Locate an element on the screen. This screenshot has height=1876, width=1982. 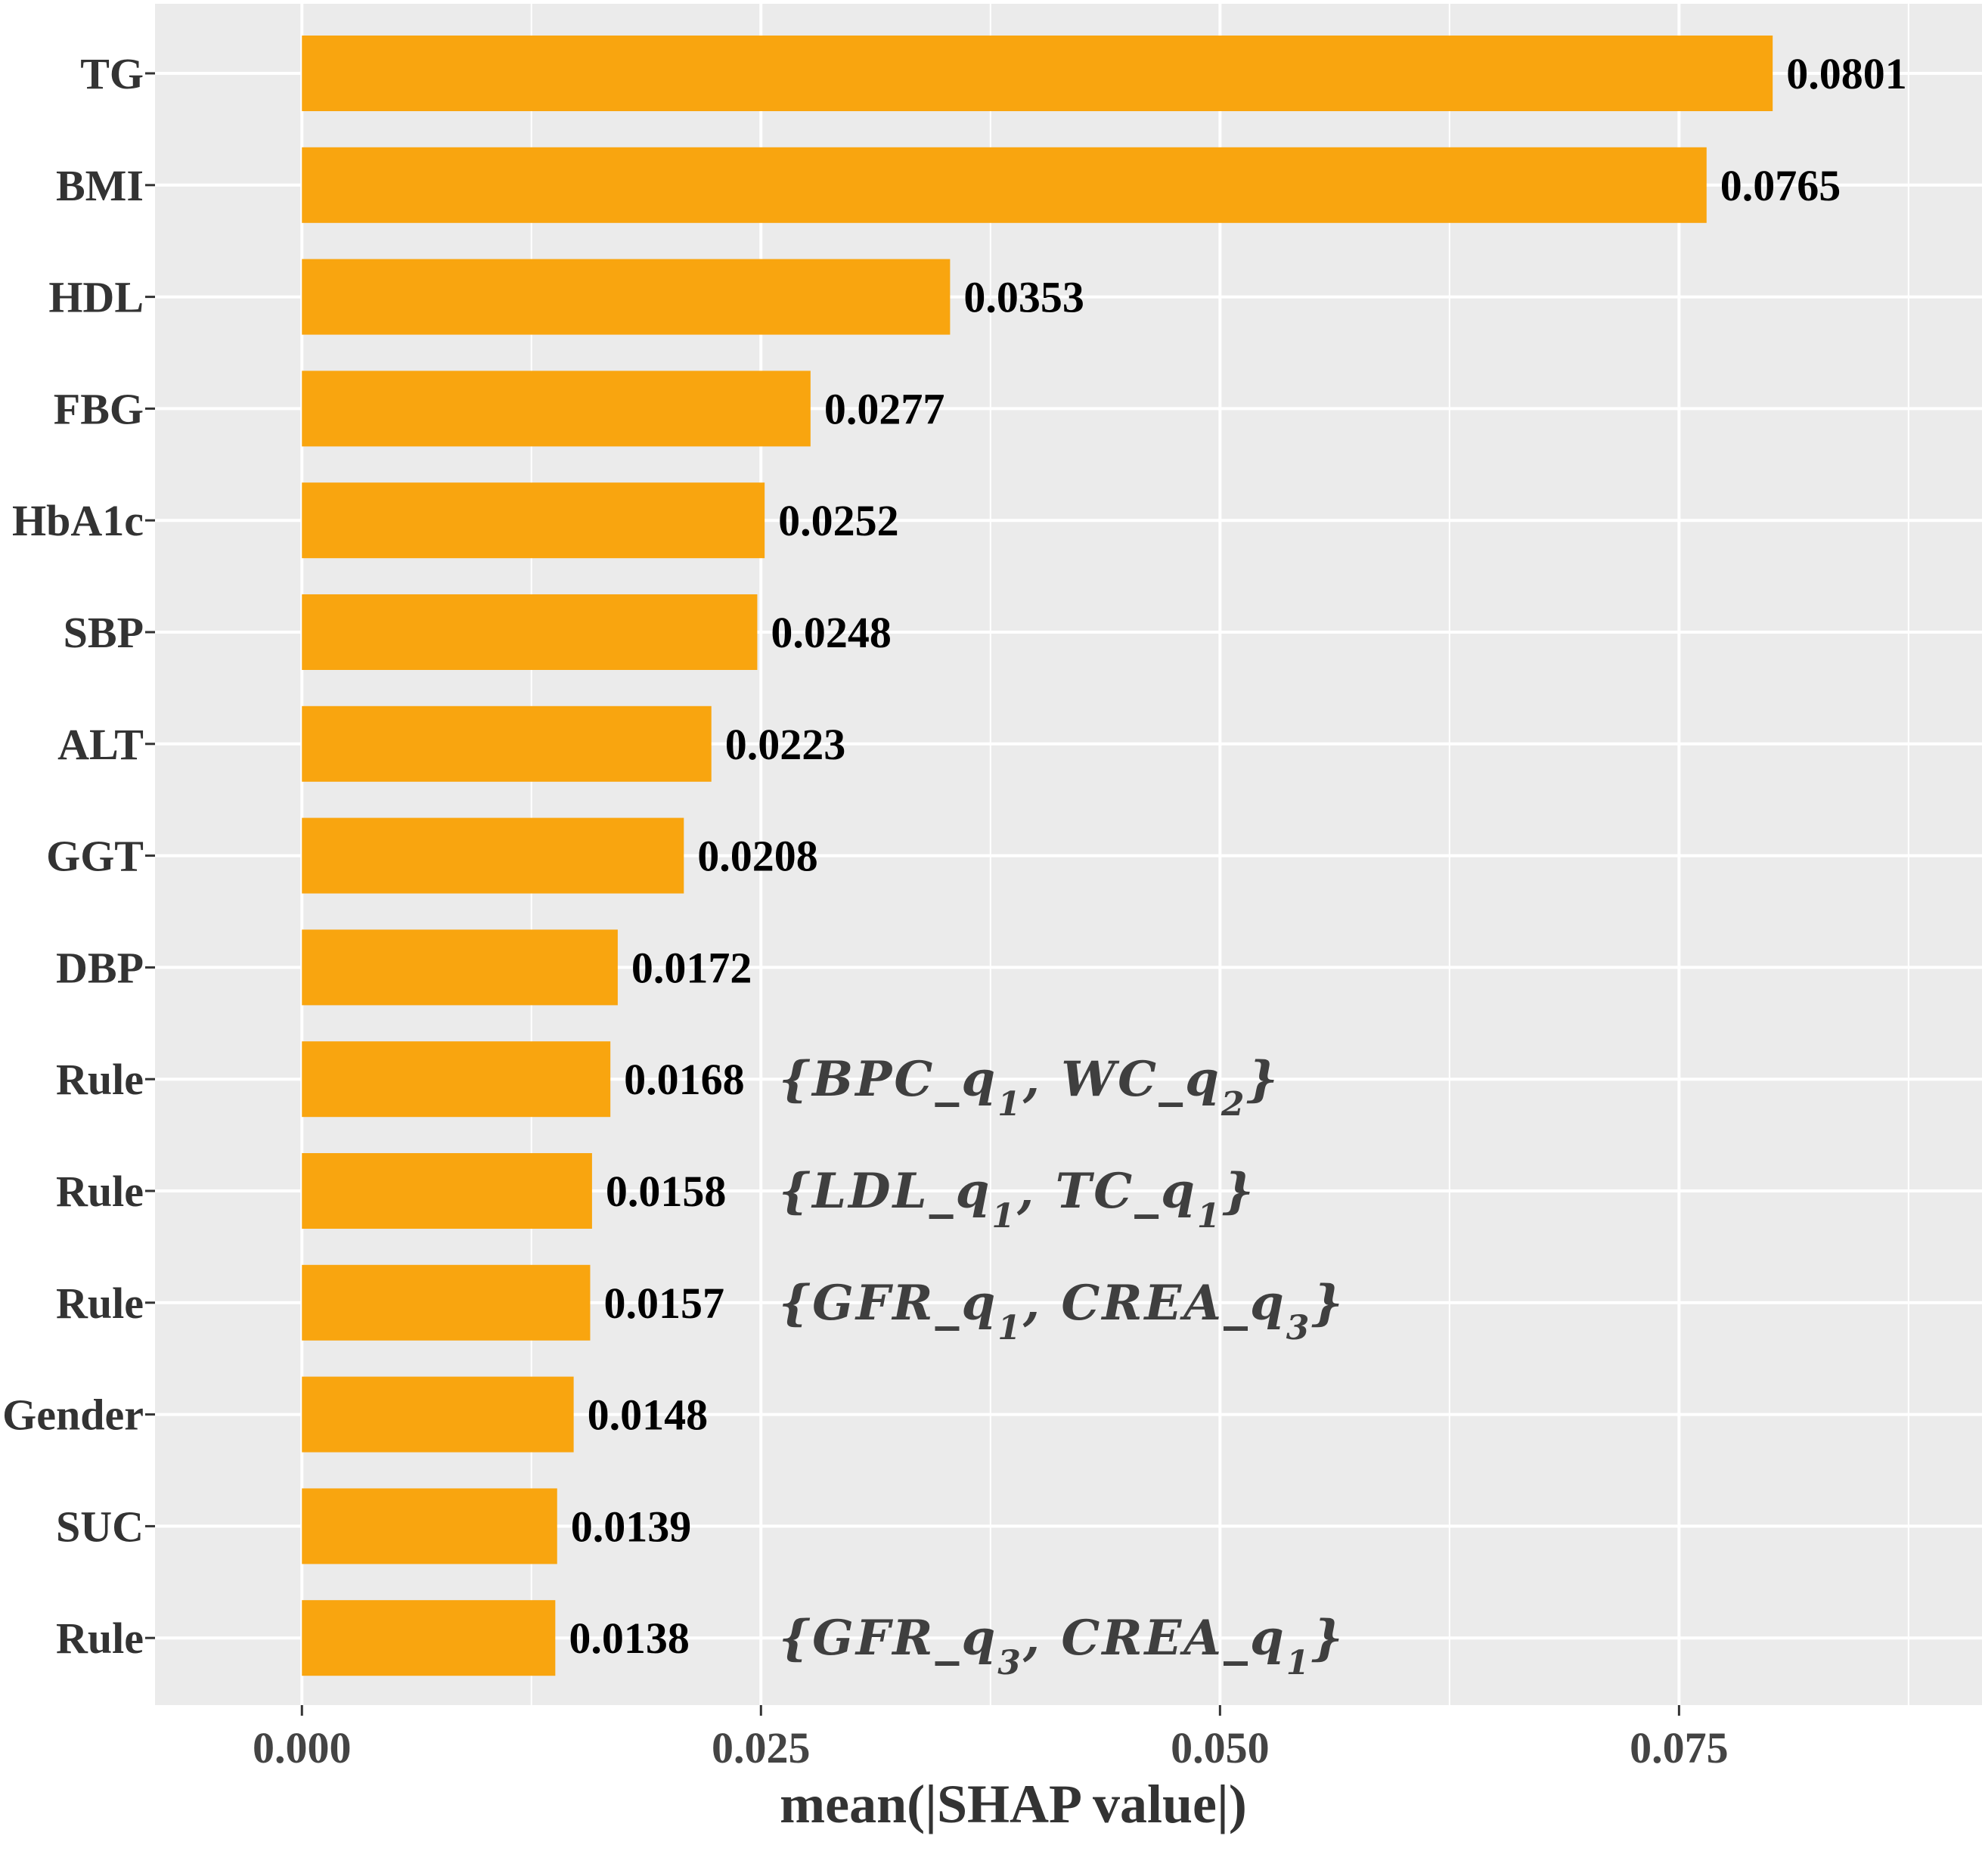
x-axis-ticks: 0.000 0.025 0.050 0.075 is located at coordinates (991, 1738).